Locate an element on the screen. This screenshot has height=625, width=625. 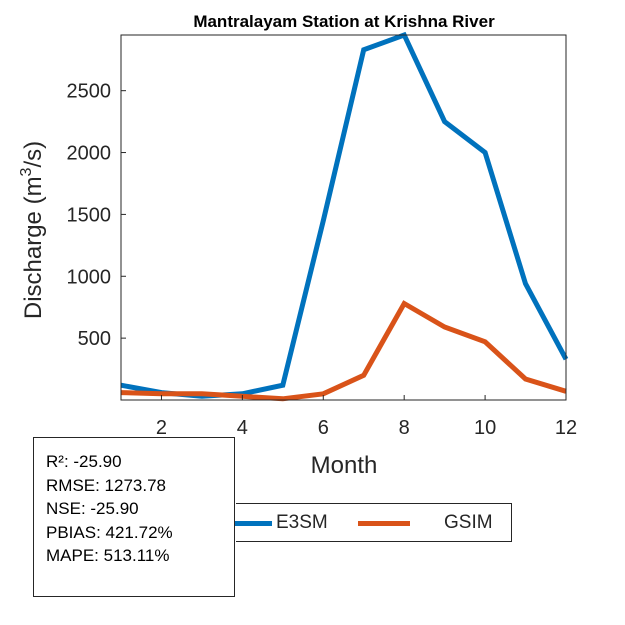
y-tick-label: 500 is located at coordinates (94, 339).